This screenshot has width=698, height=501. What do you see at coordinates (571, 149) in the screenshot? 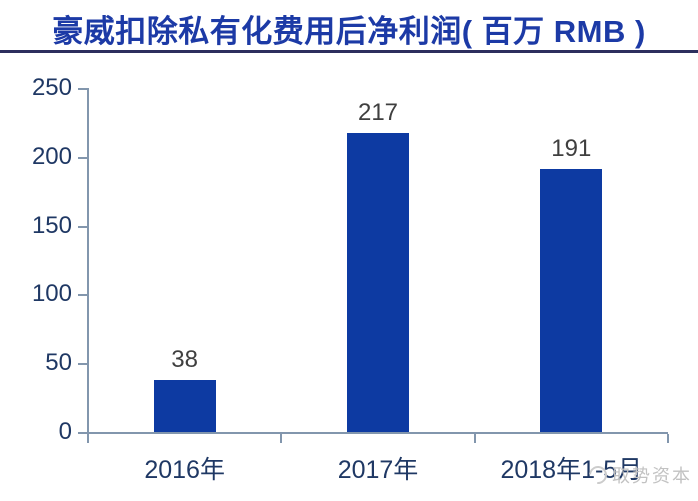
I see `bar-value-label: 191` at bounding box center [571, 149].